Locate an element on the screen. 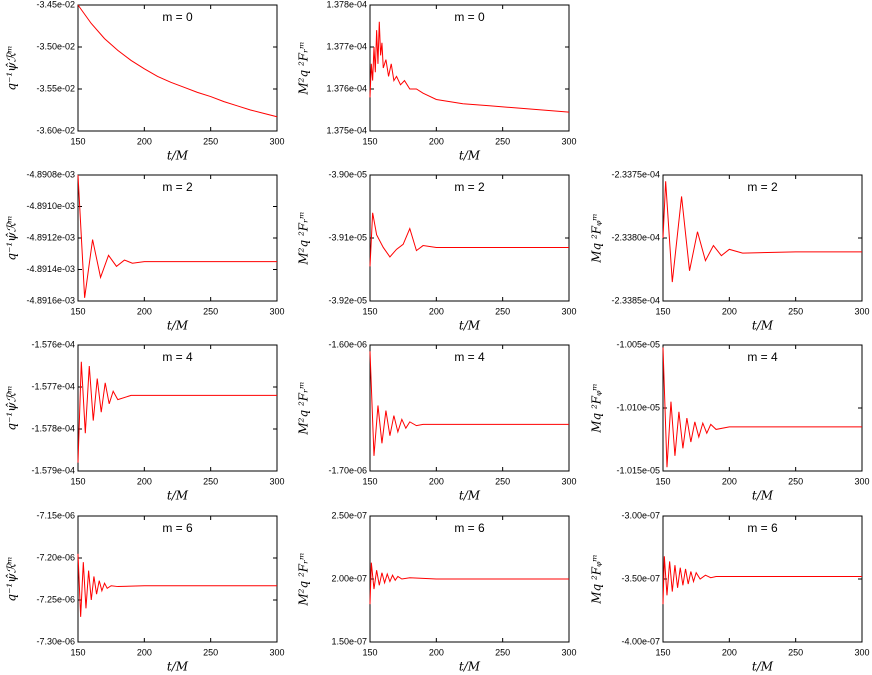 The width and height of the screenshot is (872, 675). y-tick-label: -1.60e-06 is located at coordinates (347, 344).